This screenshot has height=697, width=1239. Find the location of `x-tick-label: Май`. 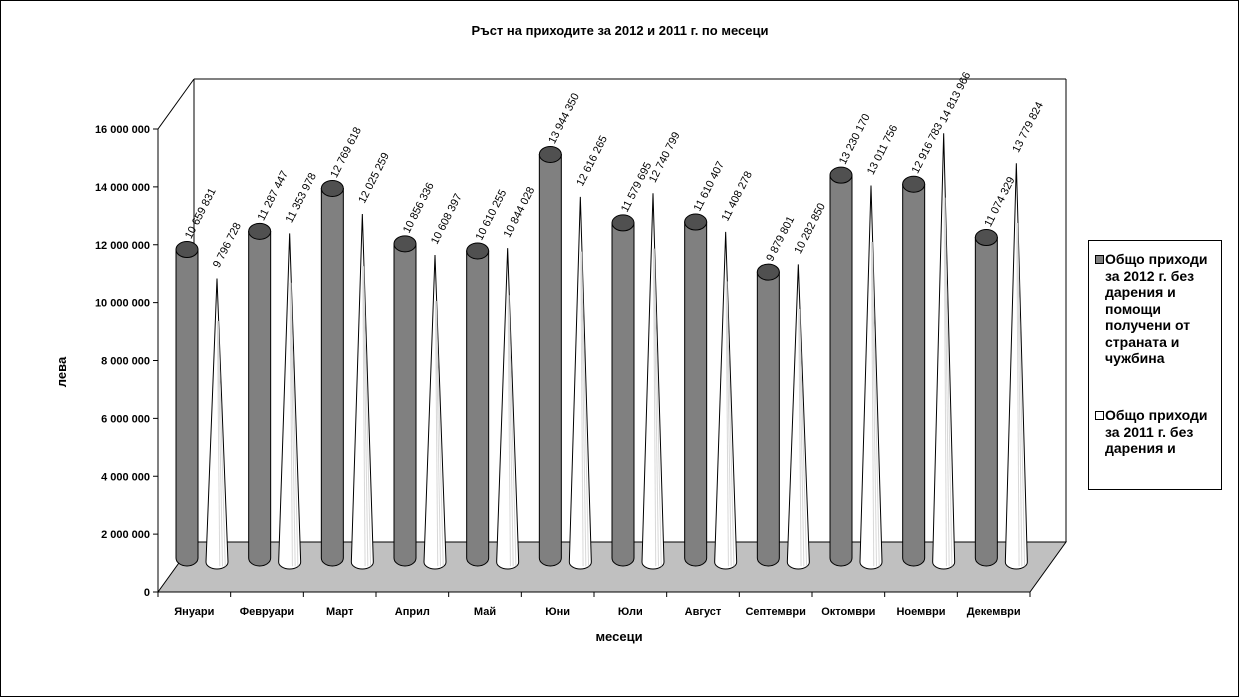

x-tick-label: Май is located at coordinates (485, 612).